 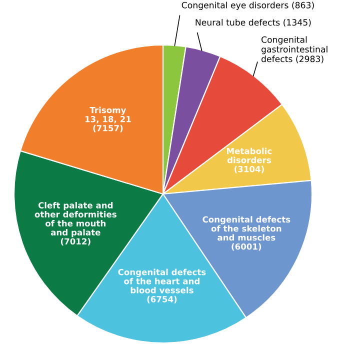 What do you see at coordinates (246, 228) in the screenshot?
I see `slice-label: Congenital defects of the skeleton and muscles` at bounding box center [246, 228].